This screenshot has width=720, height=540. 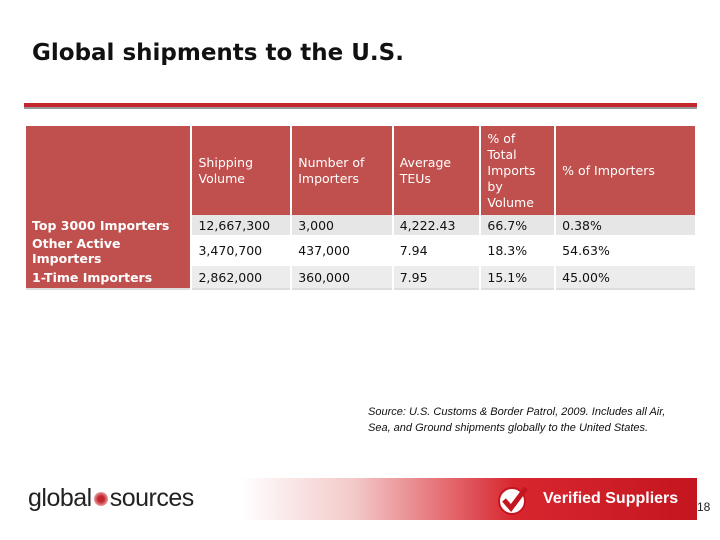 I want to click on title-rule, so click(x=360, y=106).